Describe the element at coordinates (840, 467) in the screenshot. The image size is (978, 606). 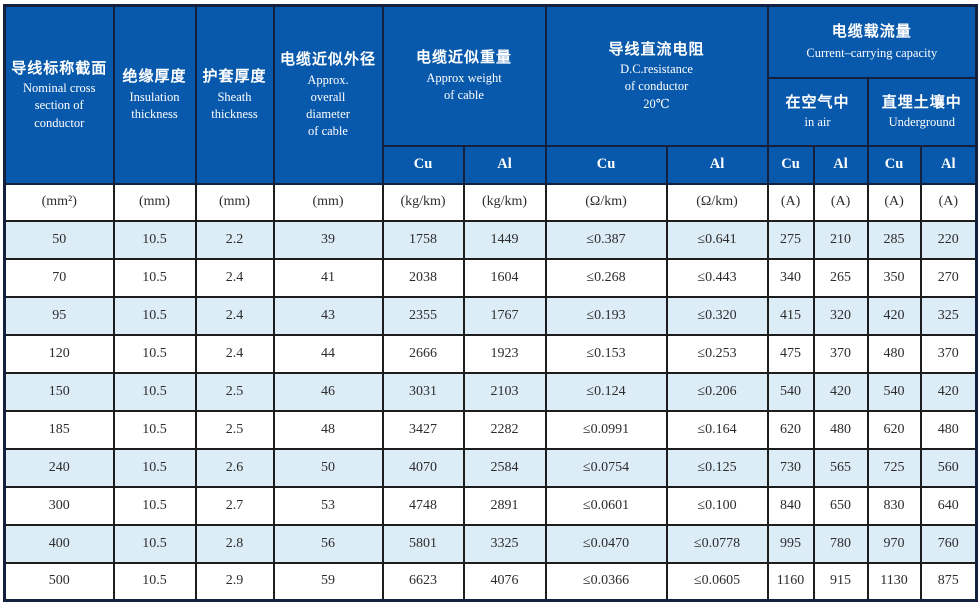
I see `cell-capacity-air-al: 565` at that location.